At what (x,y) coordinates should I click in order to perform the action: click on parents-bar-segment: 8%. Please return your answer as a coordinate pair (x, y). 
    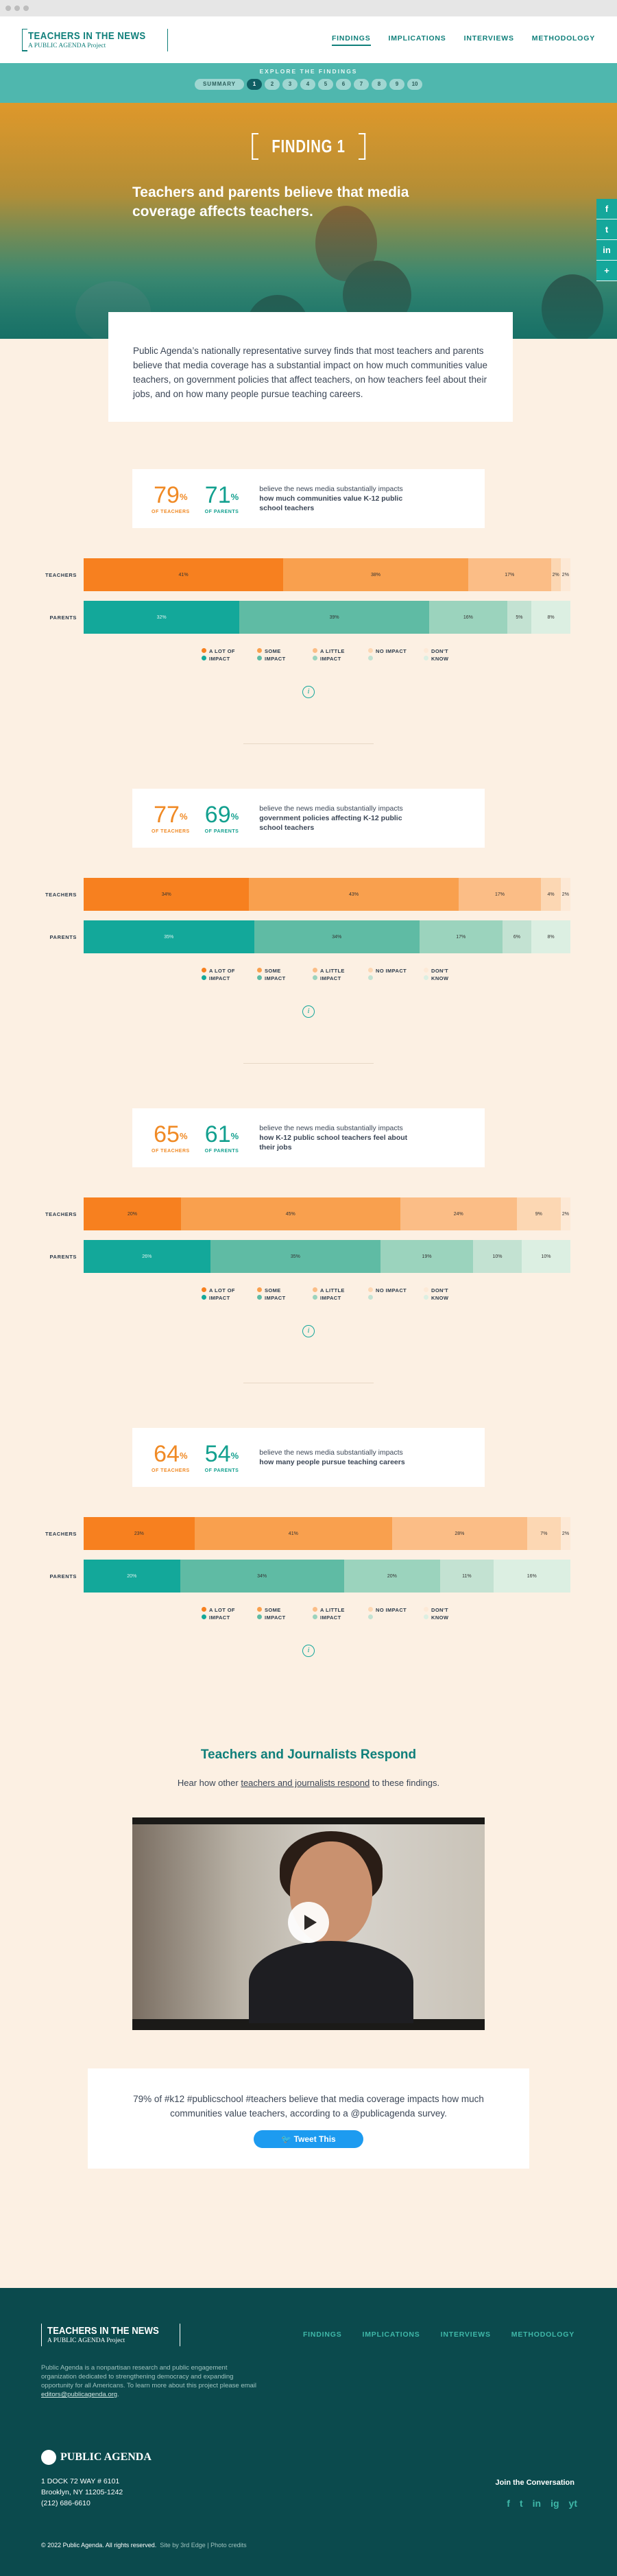
    Looking at the image, I should click on (550, 617).